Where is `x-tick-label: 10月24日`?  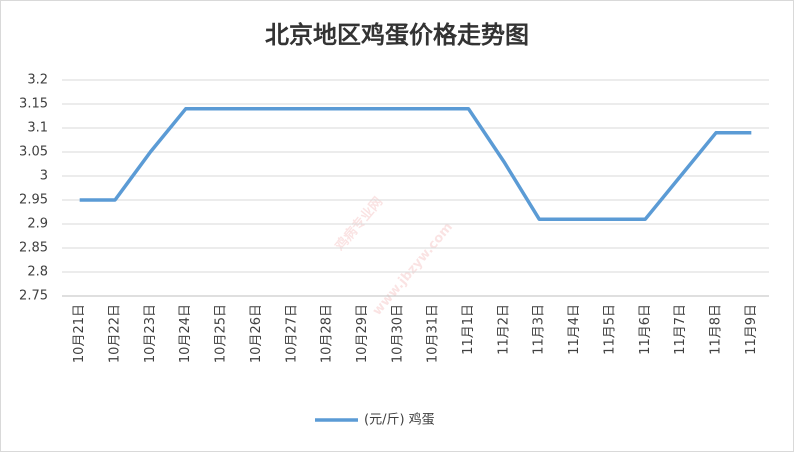 x-tick-label: 10月24日 is located at coordinates (185, 333).